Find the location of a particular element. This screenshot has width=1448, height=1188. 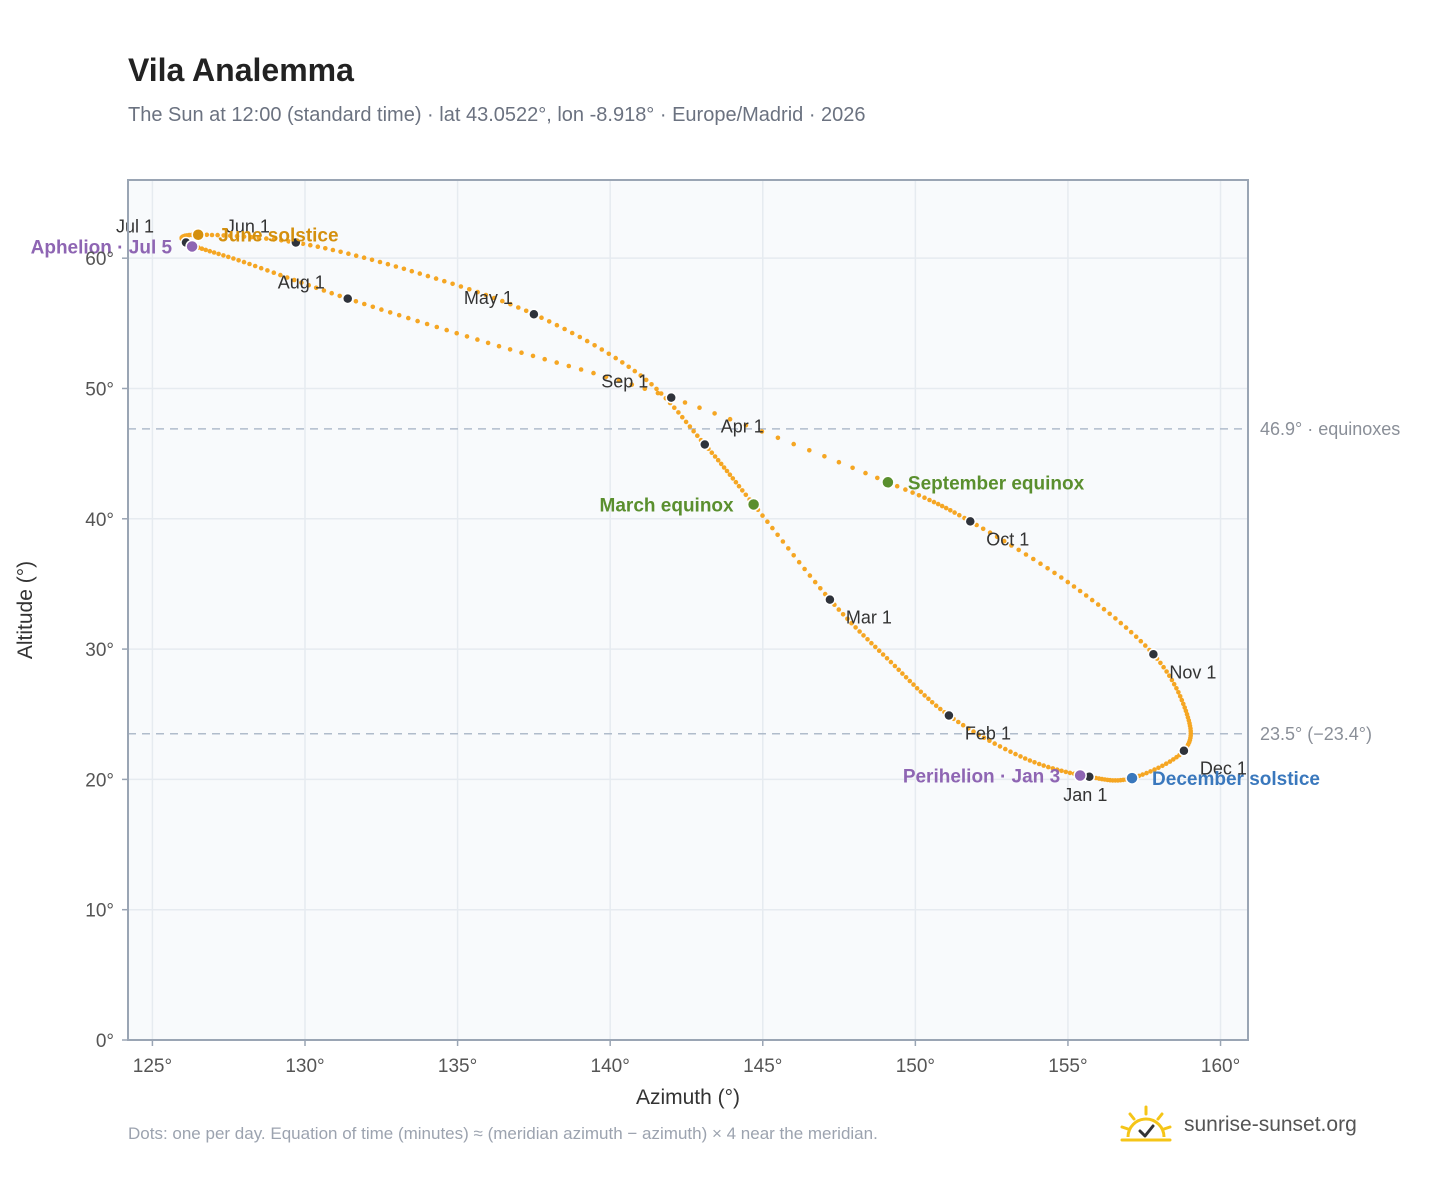

event-marker-label: December solstice is located at coordinates (1236, 779).